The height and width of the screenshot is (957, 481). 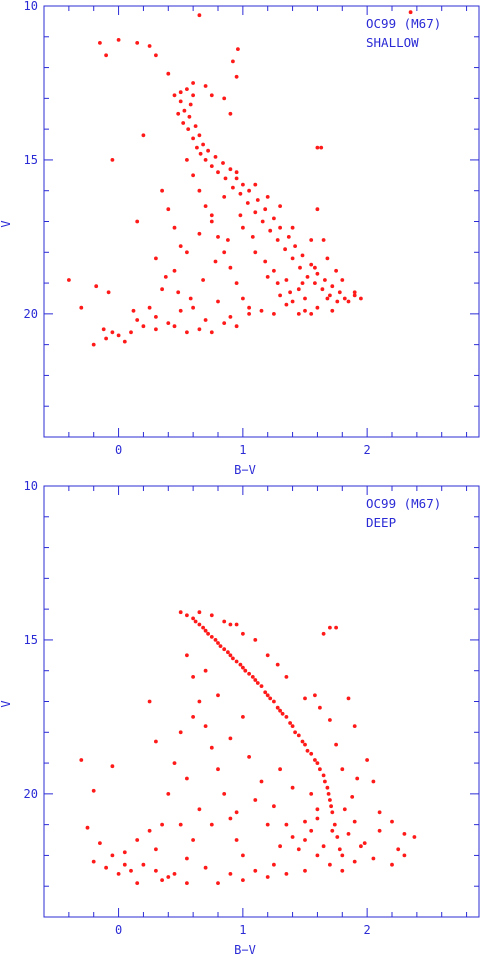 What do you see at coordinates (31, 486) in the screenshot?
I see `y-tick-label: 10` at bounding box center [31, 486].